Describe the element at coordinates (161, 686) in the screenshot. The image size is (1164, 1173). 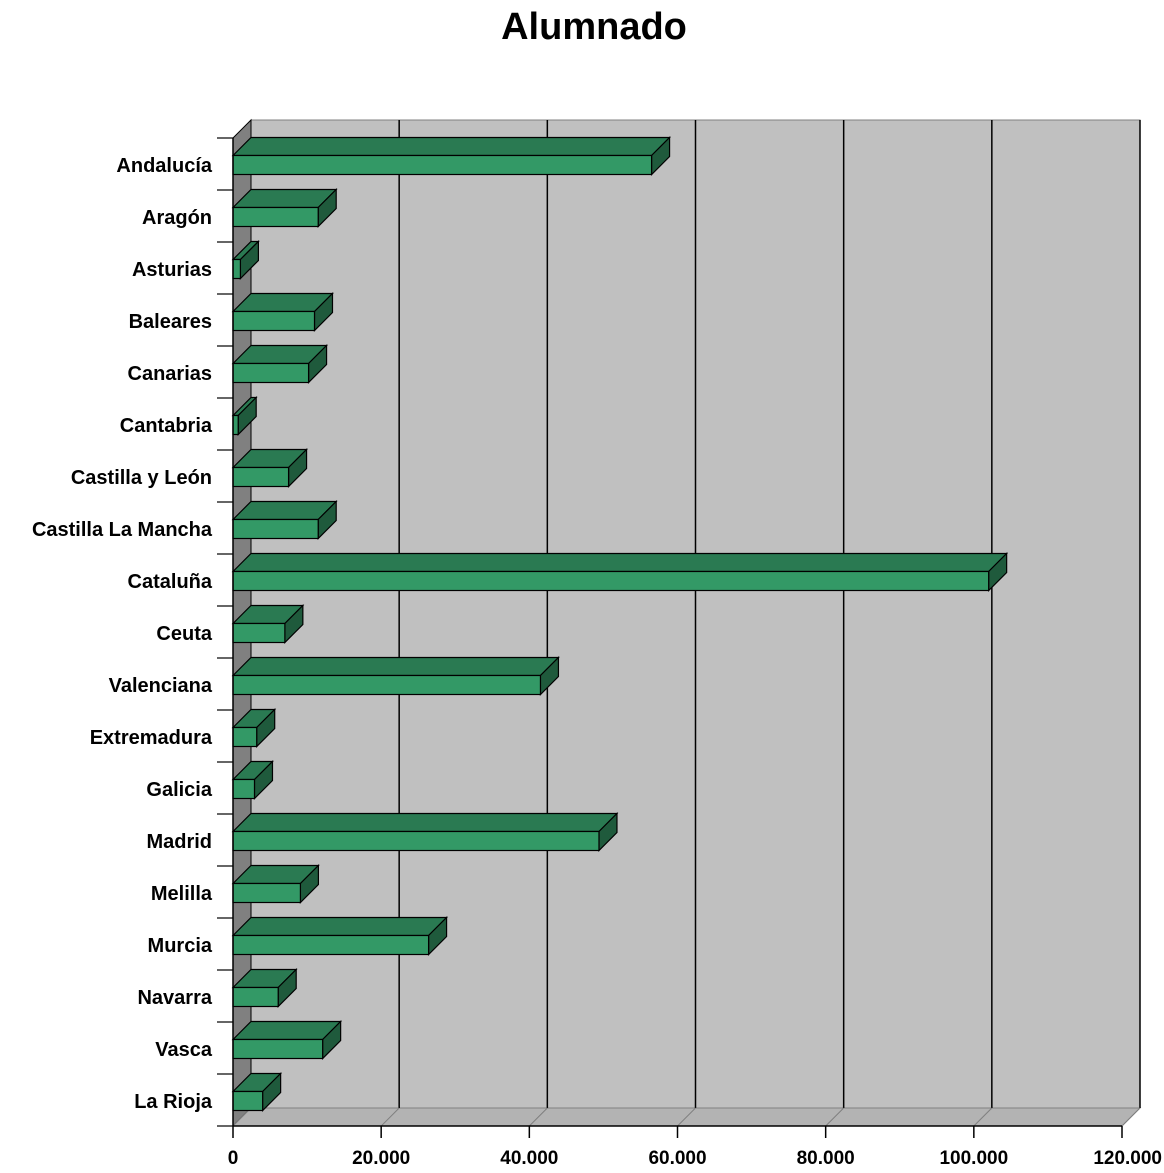
I see `category-label: Valenciana` at that location.